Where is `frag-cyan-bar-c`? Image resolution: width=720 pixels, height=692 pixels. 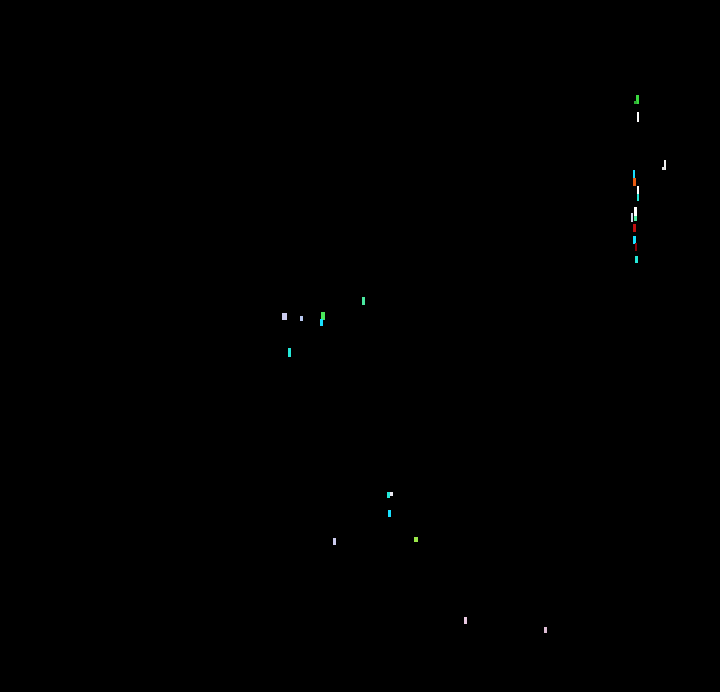 frag-cyan-bar-c is located at coordinates (634, 240).